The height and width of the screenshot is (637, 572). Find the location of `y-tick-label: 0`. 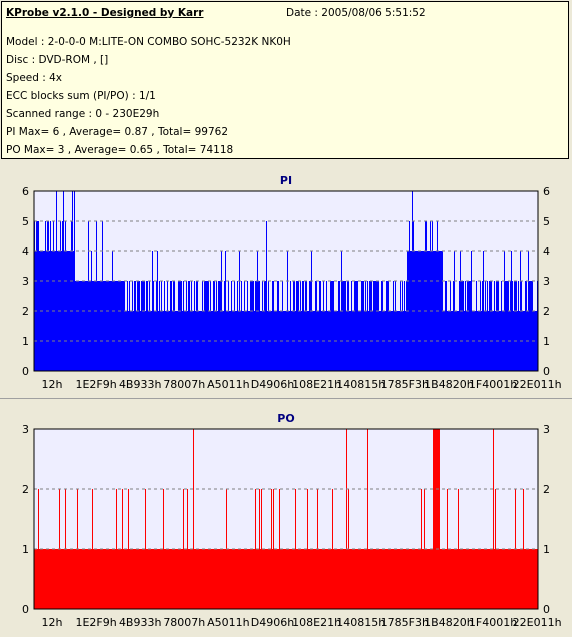

y-tick-label: 0 is located at coordinates (25, 609).